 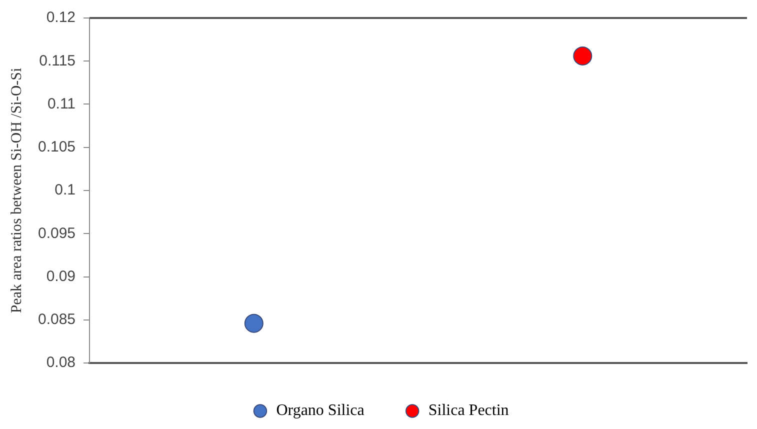 What do you see at coordinates (61, 17) in the screenshot?
I see `y-tick-label: 0.12` at bounding box center [61, 17].